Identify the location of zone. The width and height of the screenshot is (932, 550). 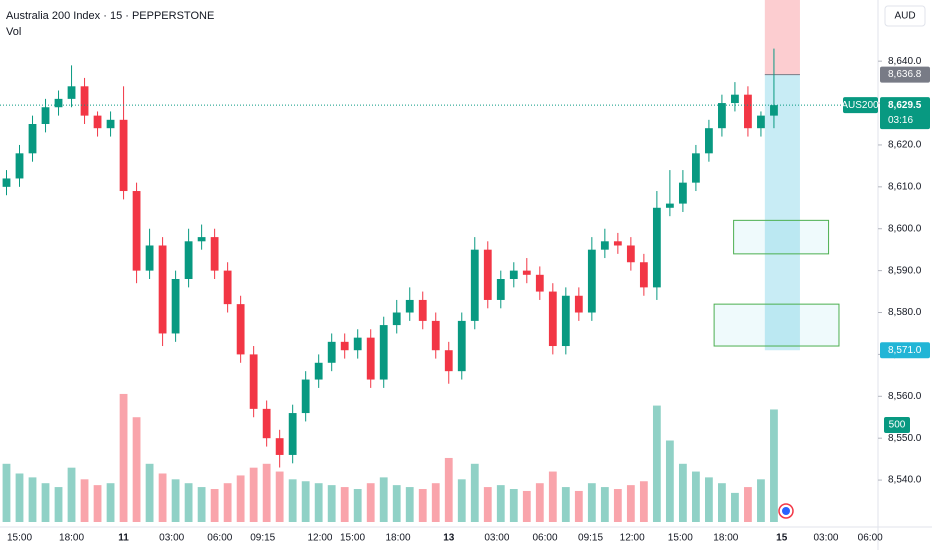
(776, 325).